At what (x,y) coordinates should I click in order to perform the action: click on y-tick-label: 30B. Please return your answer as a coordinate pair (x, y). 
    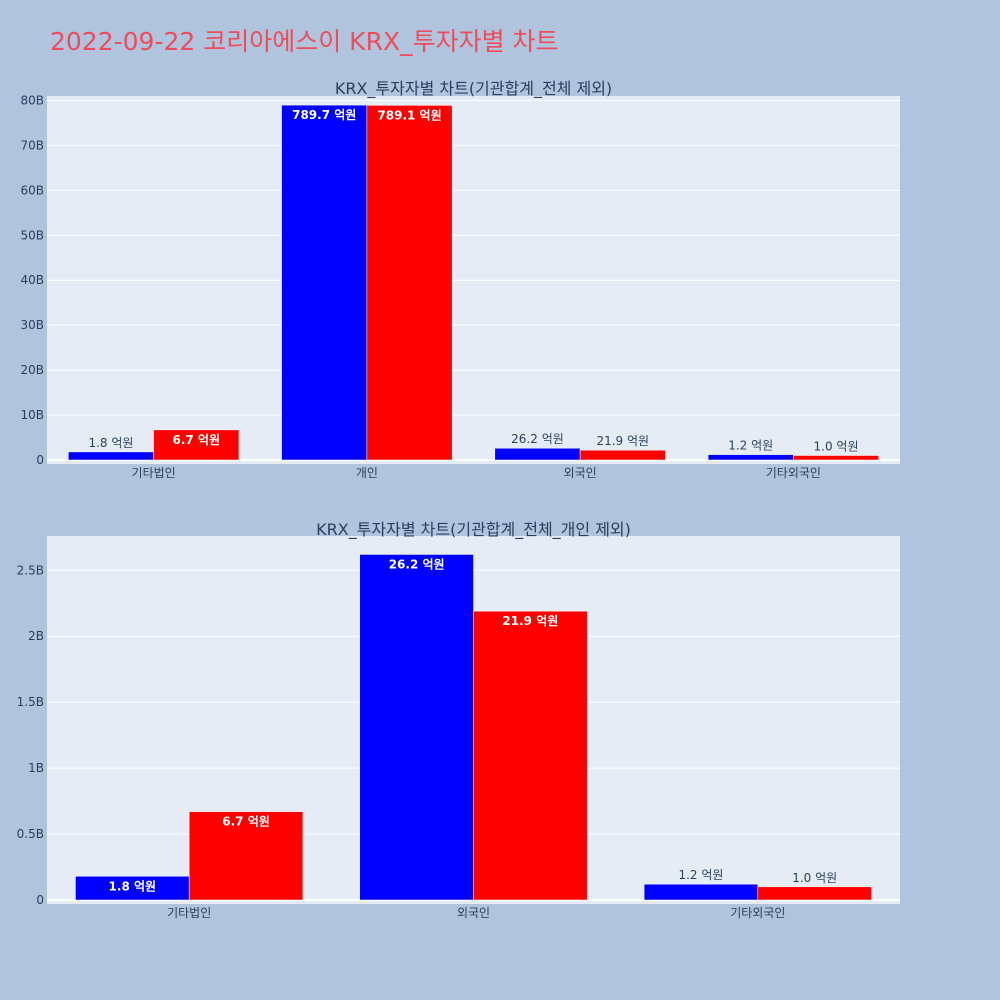
    Looking at the image, I should click on (32, 325).